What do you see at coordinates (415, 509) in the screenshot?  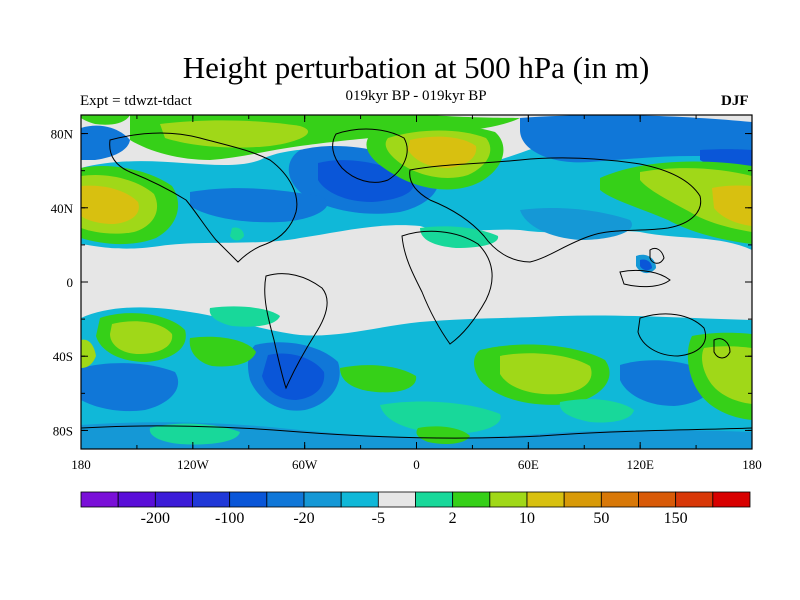 I see `colorbar: -200 -100 -20 -5 2 10 50 150` at bounding box center [415, 509].